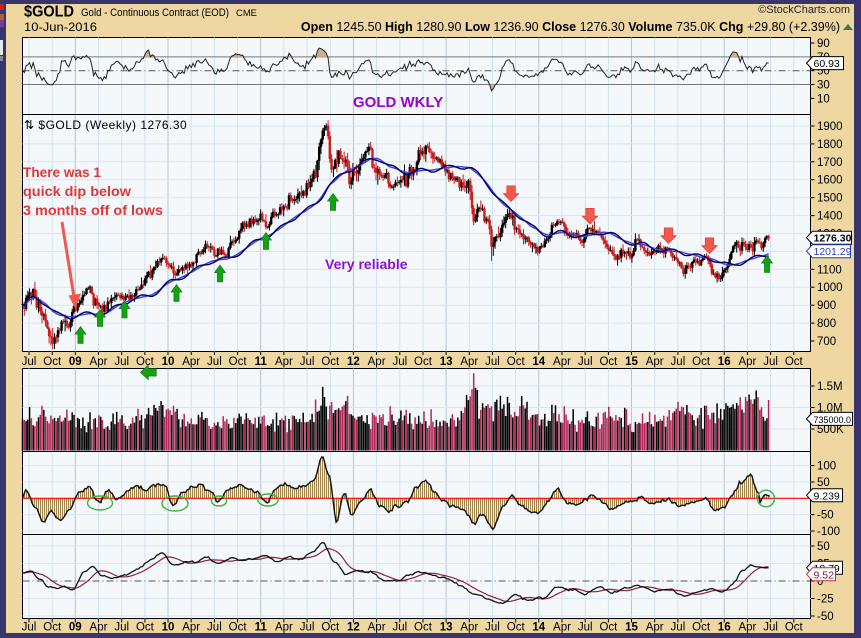  What do you see at coordinates (826, 342) in the screenshot?
I see `svg-text: 700` at bounding box center [826, 342].